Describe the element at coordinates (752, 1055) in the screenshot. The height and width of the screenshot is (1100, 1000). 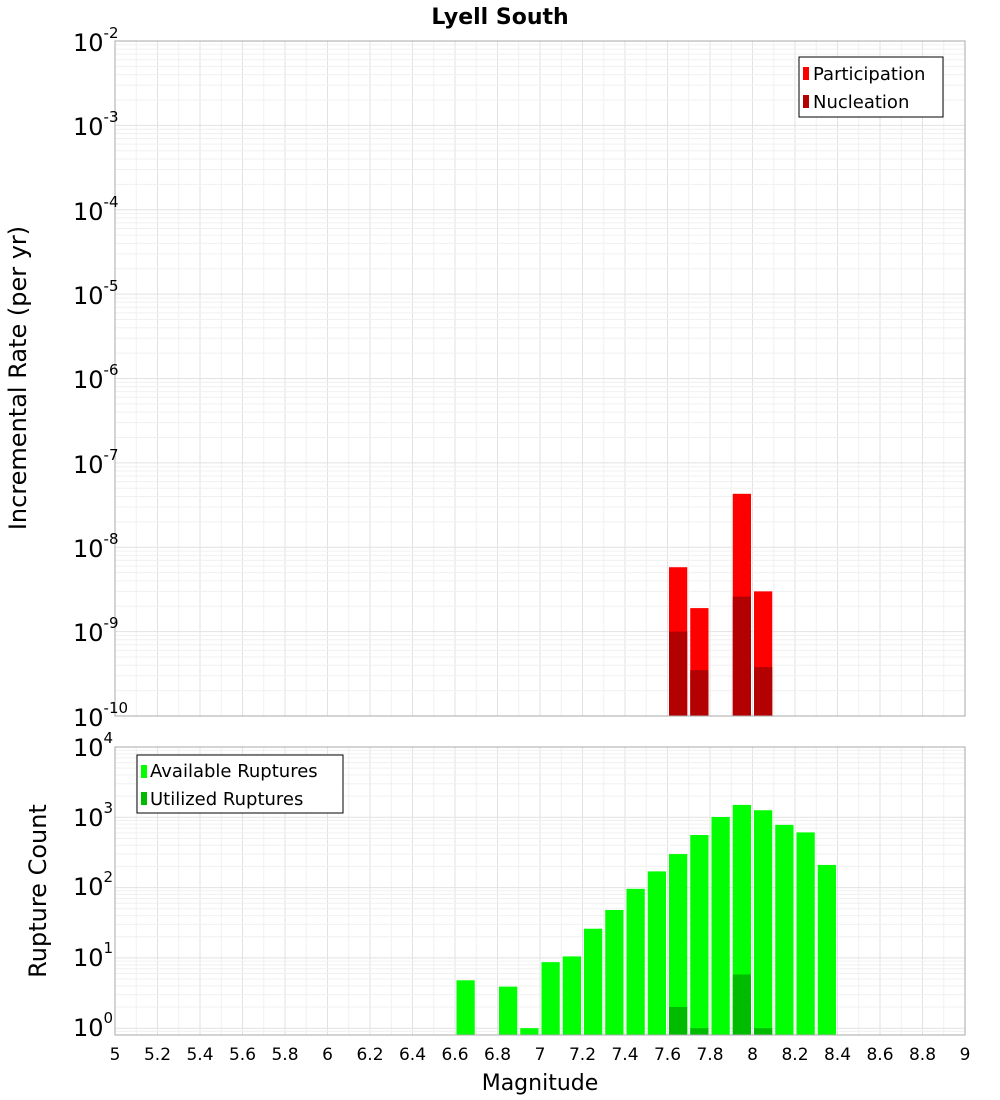
I see `x-tick-label: 8` at that location.